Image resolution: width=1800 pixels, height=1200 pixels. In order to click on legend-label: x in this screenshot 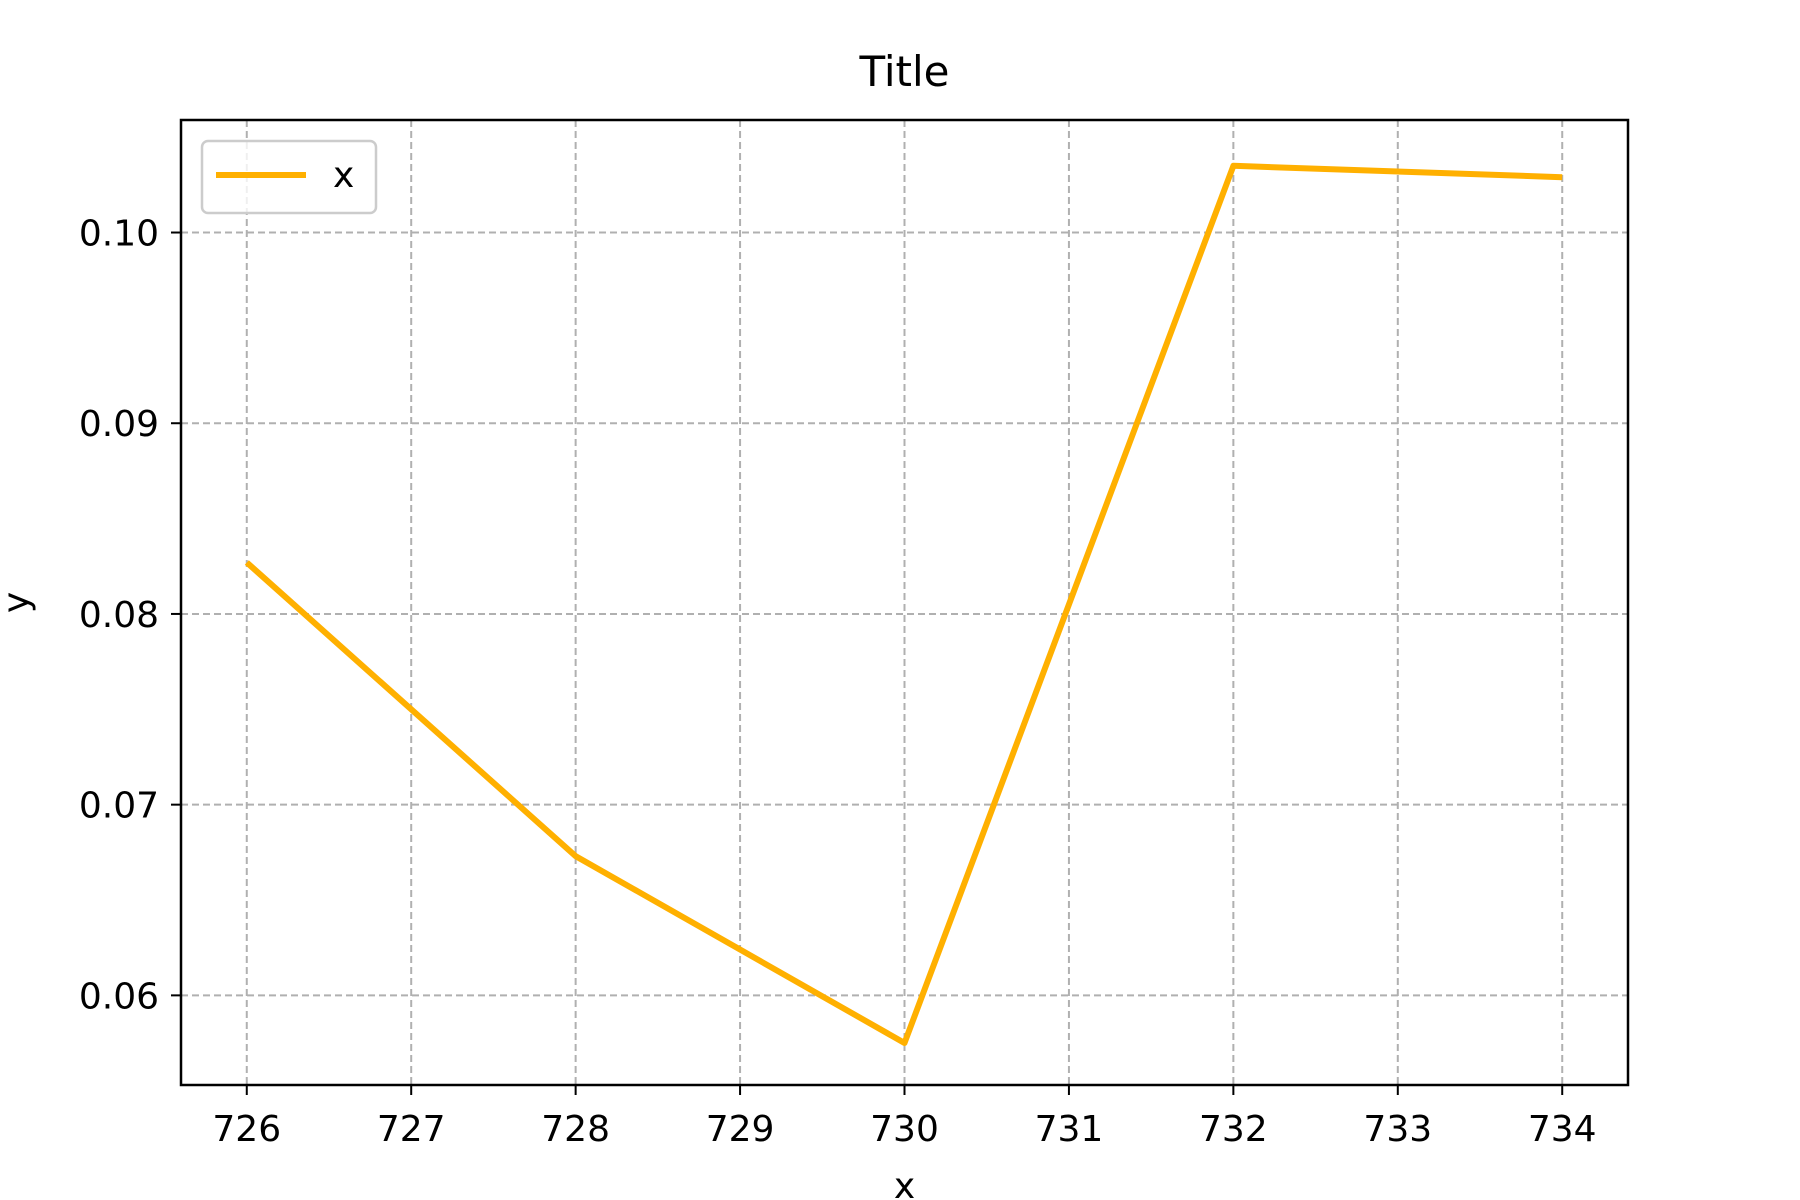, I will do `click(343, 175)`.